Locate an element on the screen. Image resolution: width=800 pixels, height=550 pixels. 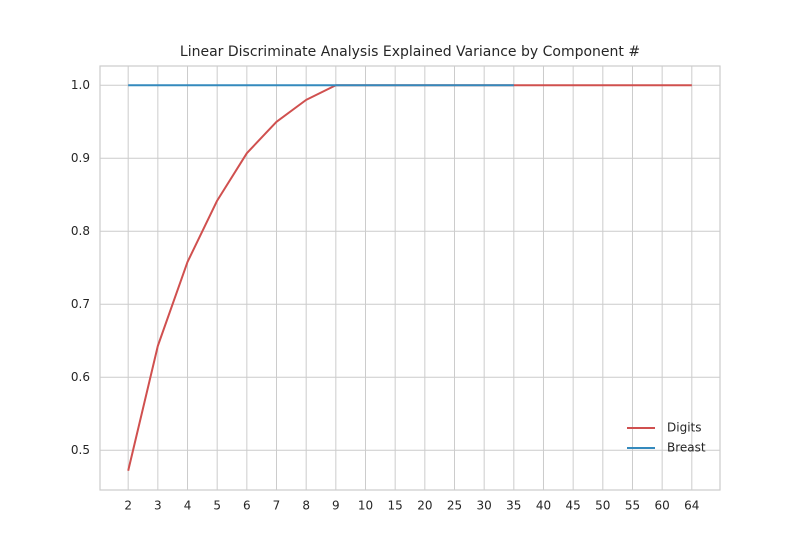
x-tick-label: 4 is located at coordinates (188, 506).